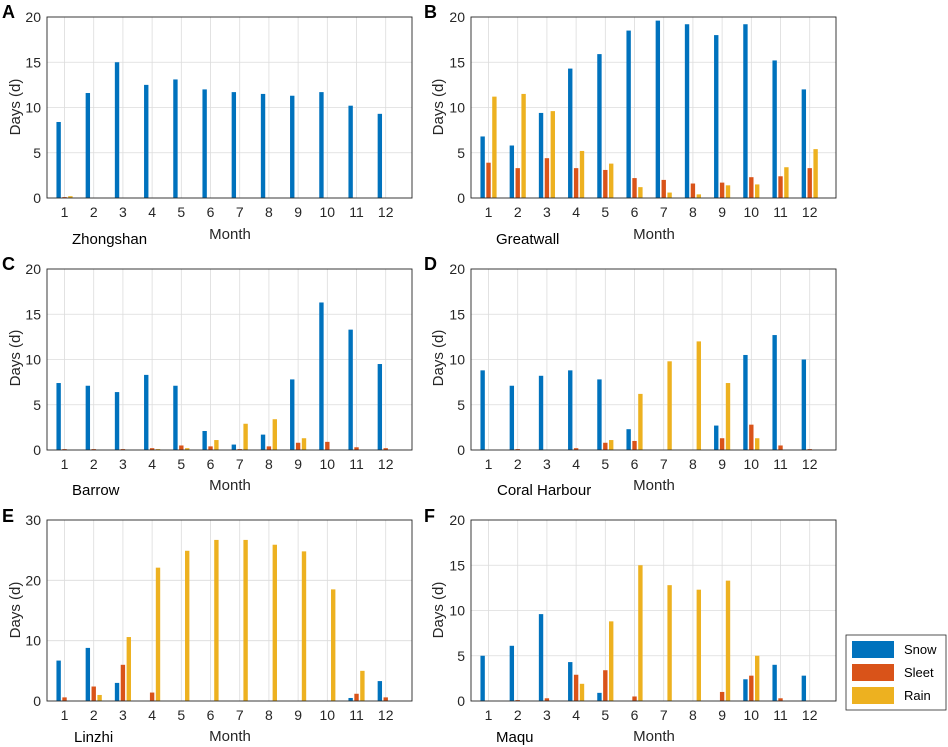 This screenshot has width=948, height=747. What do you see at coordinates (896, 672) in the screenshot?
I see `legend: Snow Sleet Rain` at bounding box center [896, 672].